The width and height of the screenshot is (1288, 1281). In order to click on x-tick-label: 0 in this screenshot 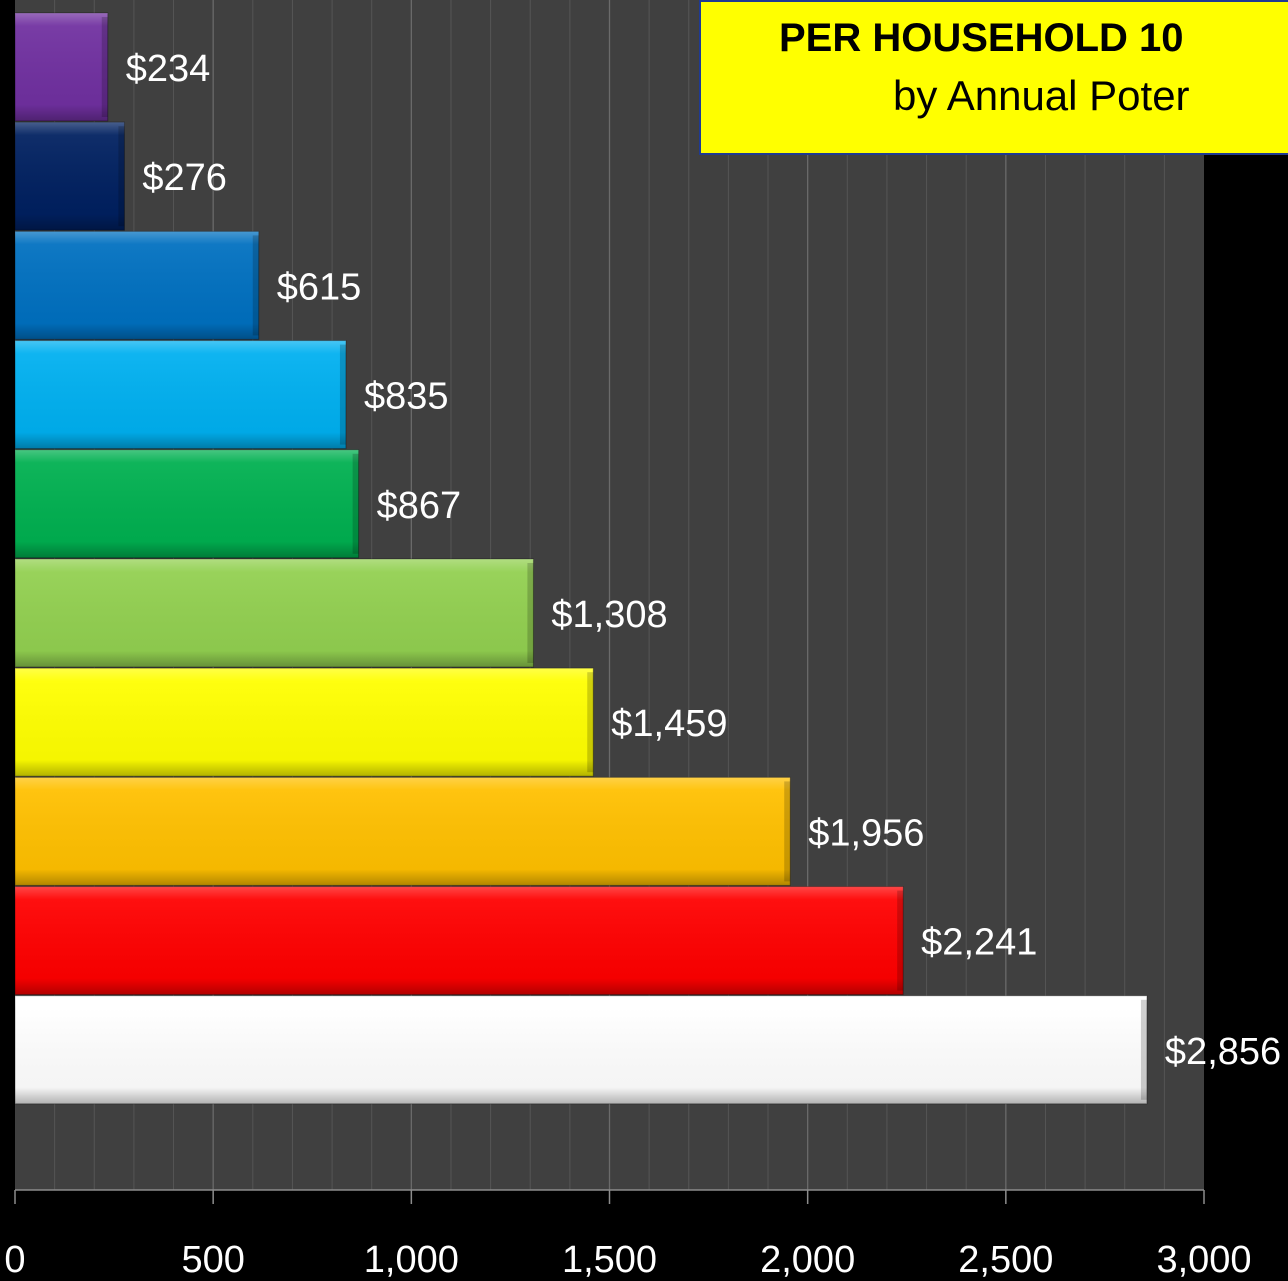, I will do `click(14, 1260)`.